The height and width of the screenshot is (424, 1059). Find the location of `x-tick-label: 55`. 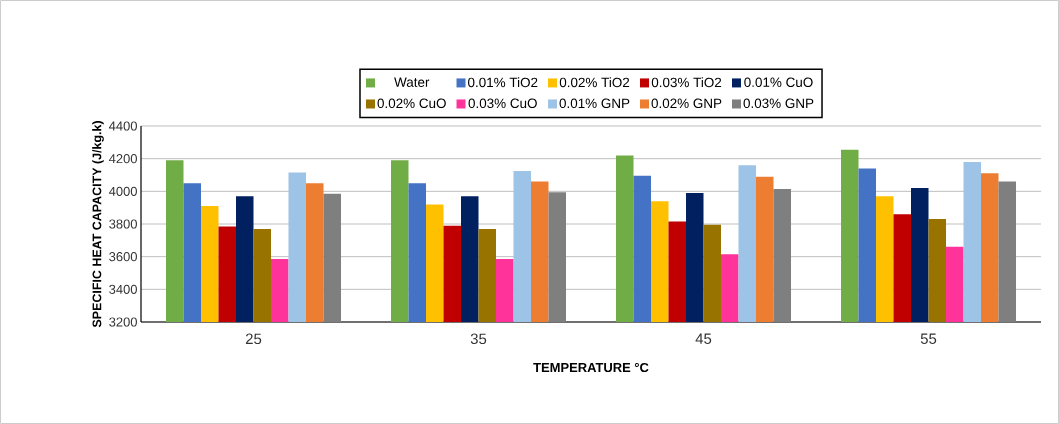

x-tick-label: 55 is located at coordinates (928, 338).